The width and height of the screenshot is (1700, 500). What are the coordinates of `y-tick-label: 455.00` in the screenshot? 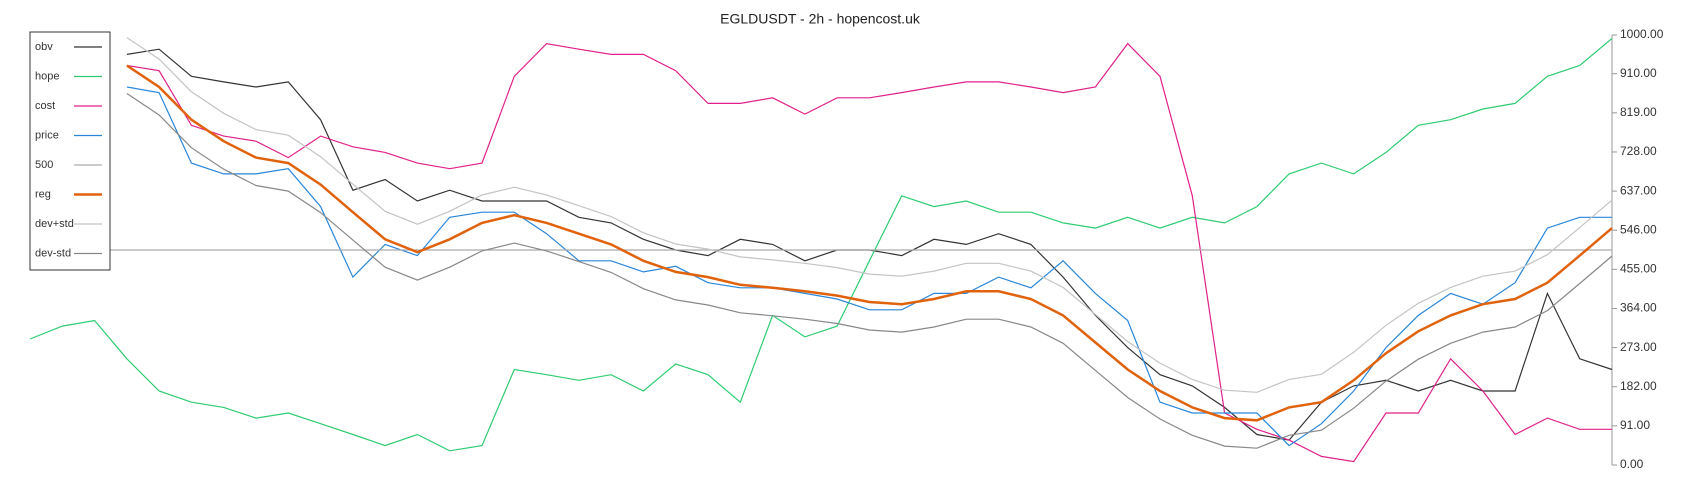 It's located at (1638, 269).